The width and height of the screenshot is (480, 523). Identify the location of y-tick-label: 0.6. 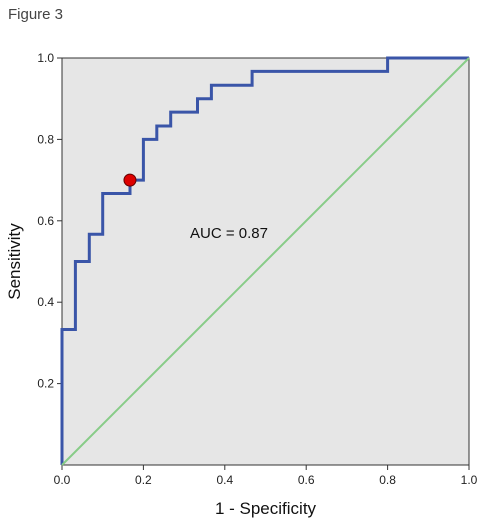
(45, 221).